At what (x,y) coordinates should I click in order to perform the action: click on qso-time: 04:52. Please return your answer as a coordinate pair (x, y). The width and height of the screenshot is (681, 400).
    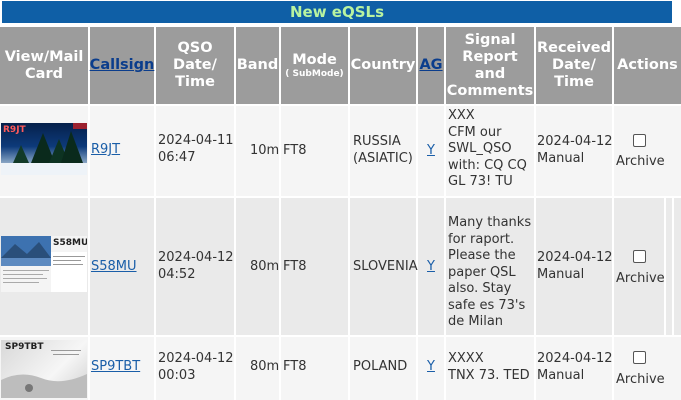
    Looking at the image, I should click on (177, 274).